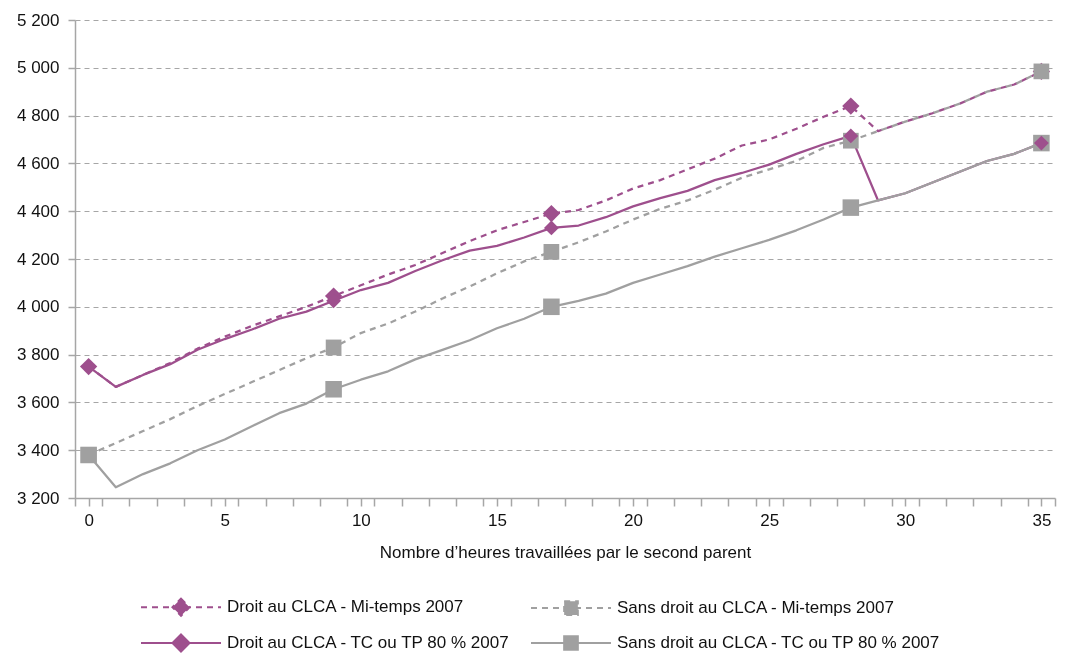  I want to click on y-tick-label: 3 800, so click(38, 355).